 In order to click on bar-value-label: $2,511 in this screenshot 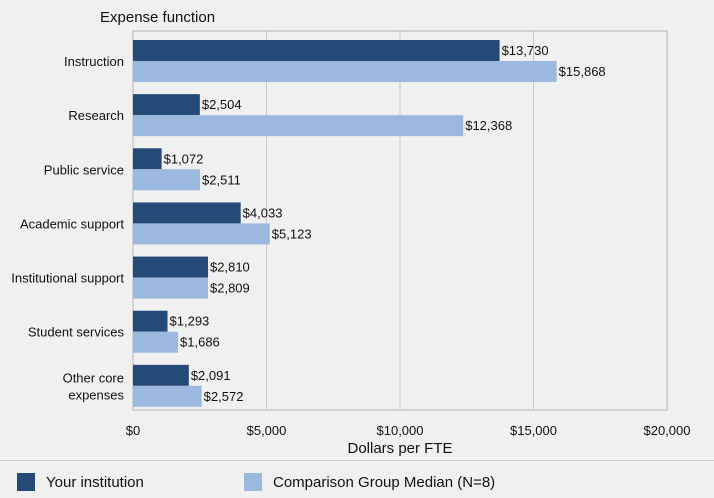, I will do `click(221, 179)`.